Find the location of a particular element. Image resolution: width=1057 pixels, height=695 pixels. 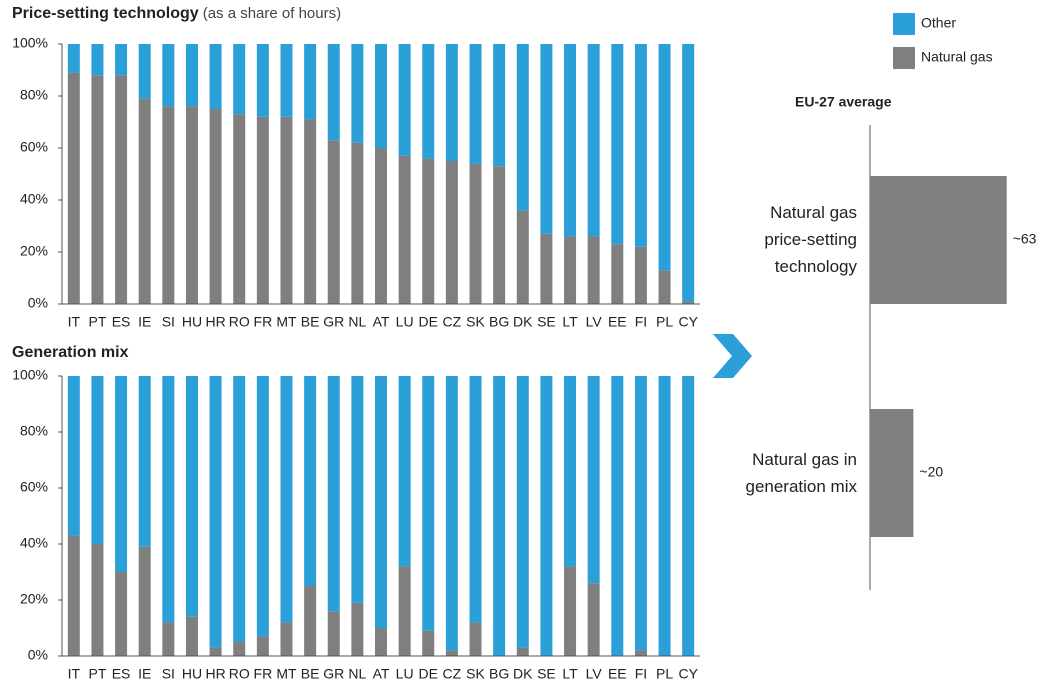

title-main: Generation mix is located at coordinates (70, 352).